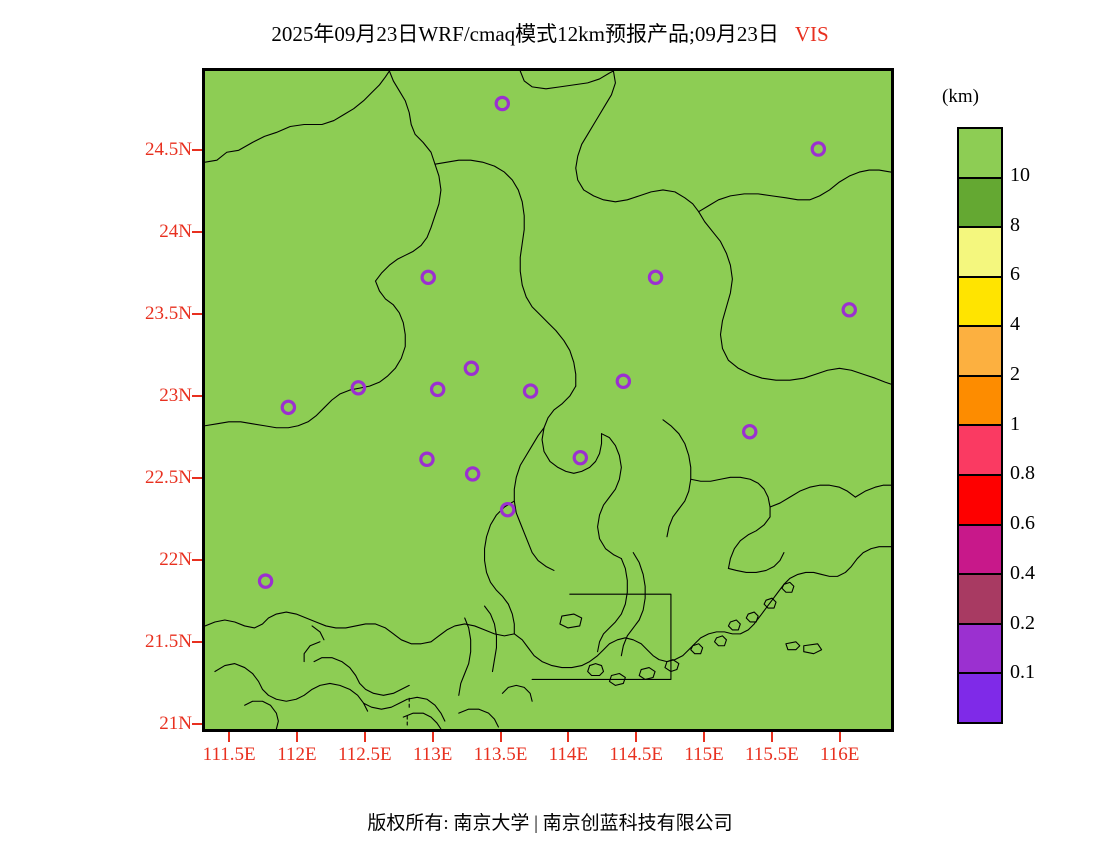  I want to click on x-axis-tick-label: 115E, so click(704, 754).